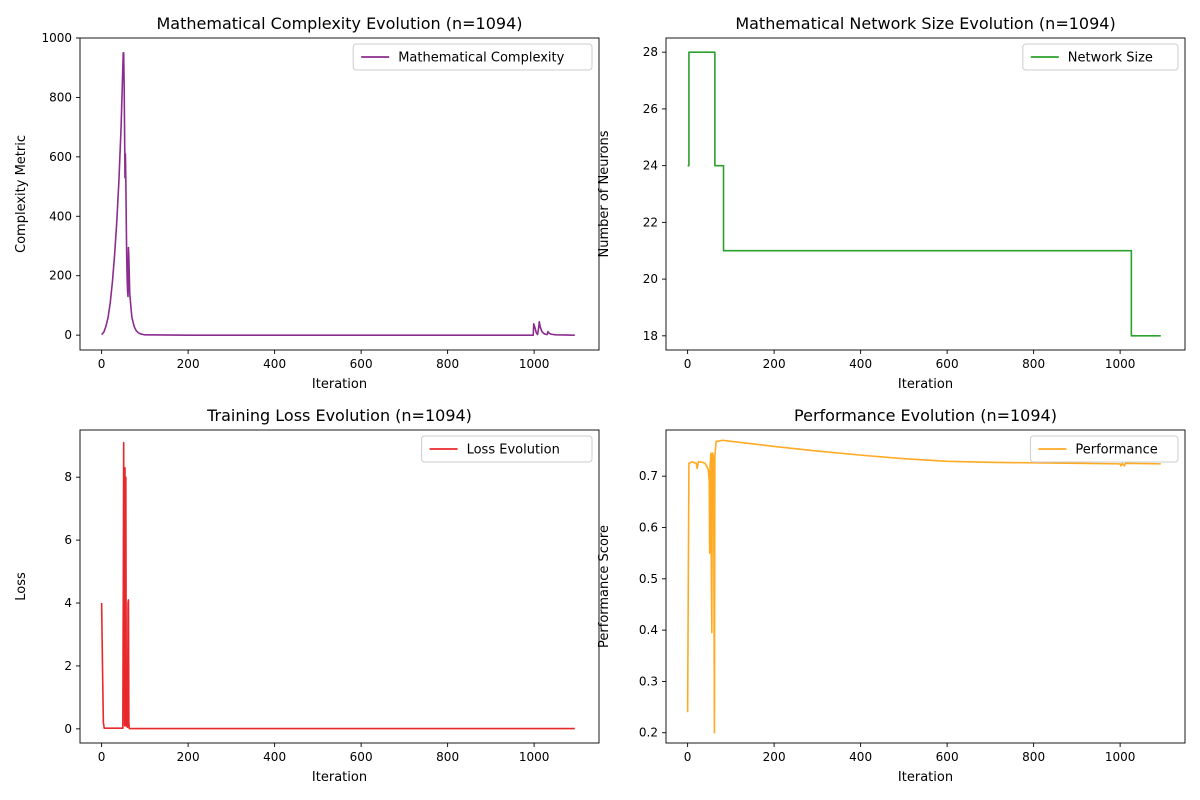 This screenshot has width=1200, height=800. I want to click on y-tick-label: 400, so click(60, 216).